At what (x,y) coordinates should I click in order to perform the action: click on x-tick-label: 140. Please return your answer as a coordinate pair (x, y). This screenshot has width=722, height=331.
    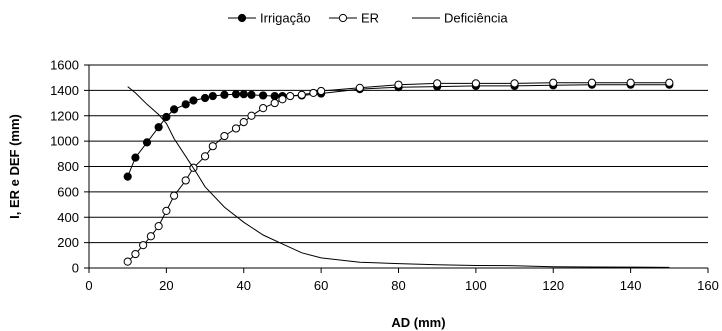
    Looking at the image, I should click on (631, 285).